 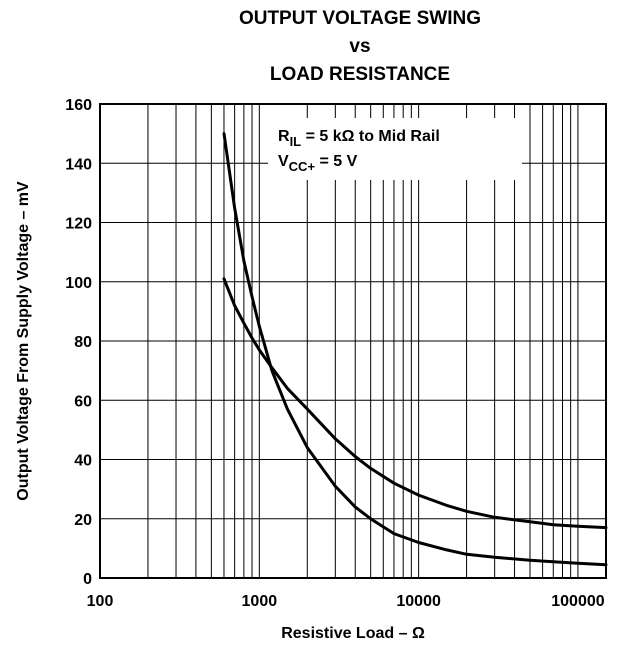 I want to click on annotation-line-2: VCC+ = 5 V, so click(x=318, y=163).